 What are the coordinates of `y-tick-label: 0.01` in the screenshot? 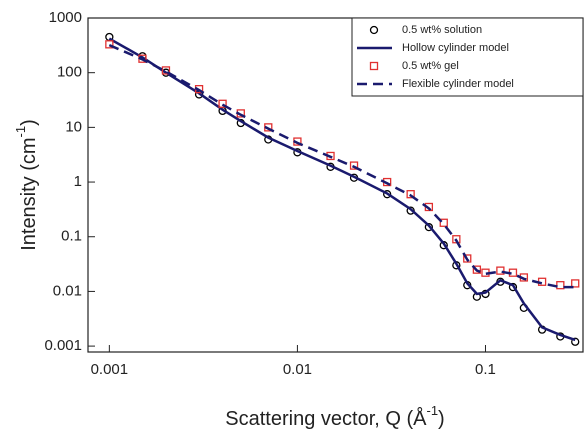 It's located at (67, 290).